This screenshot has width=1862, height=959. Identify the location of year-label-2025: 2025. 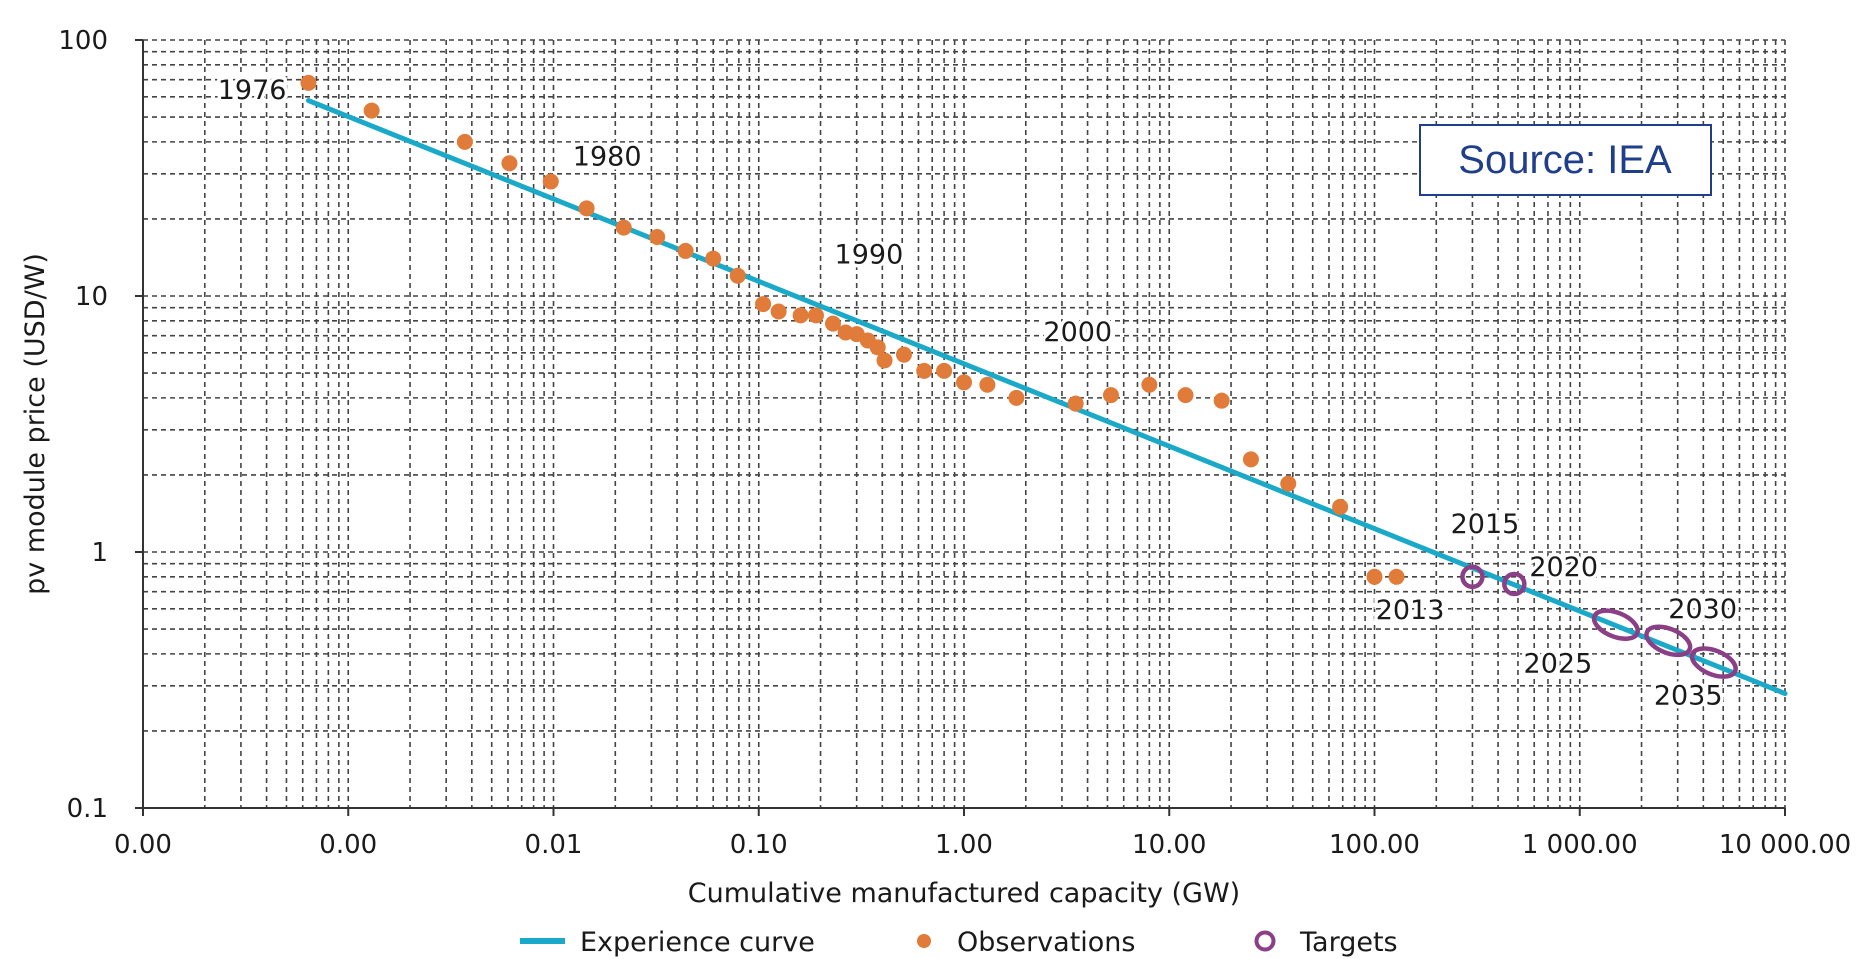
(1558, 664).